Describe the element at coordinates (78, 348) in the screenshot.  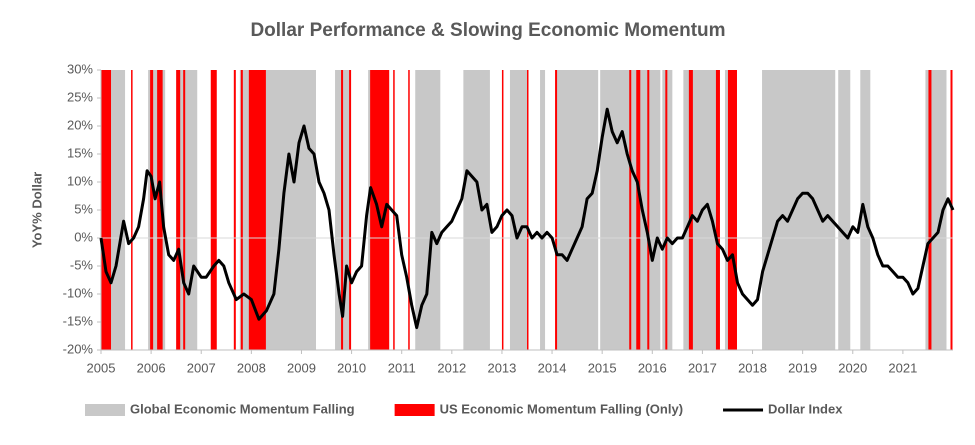
I see `y-tick-label: -20%` at that location.